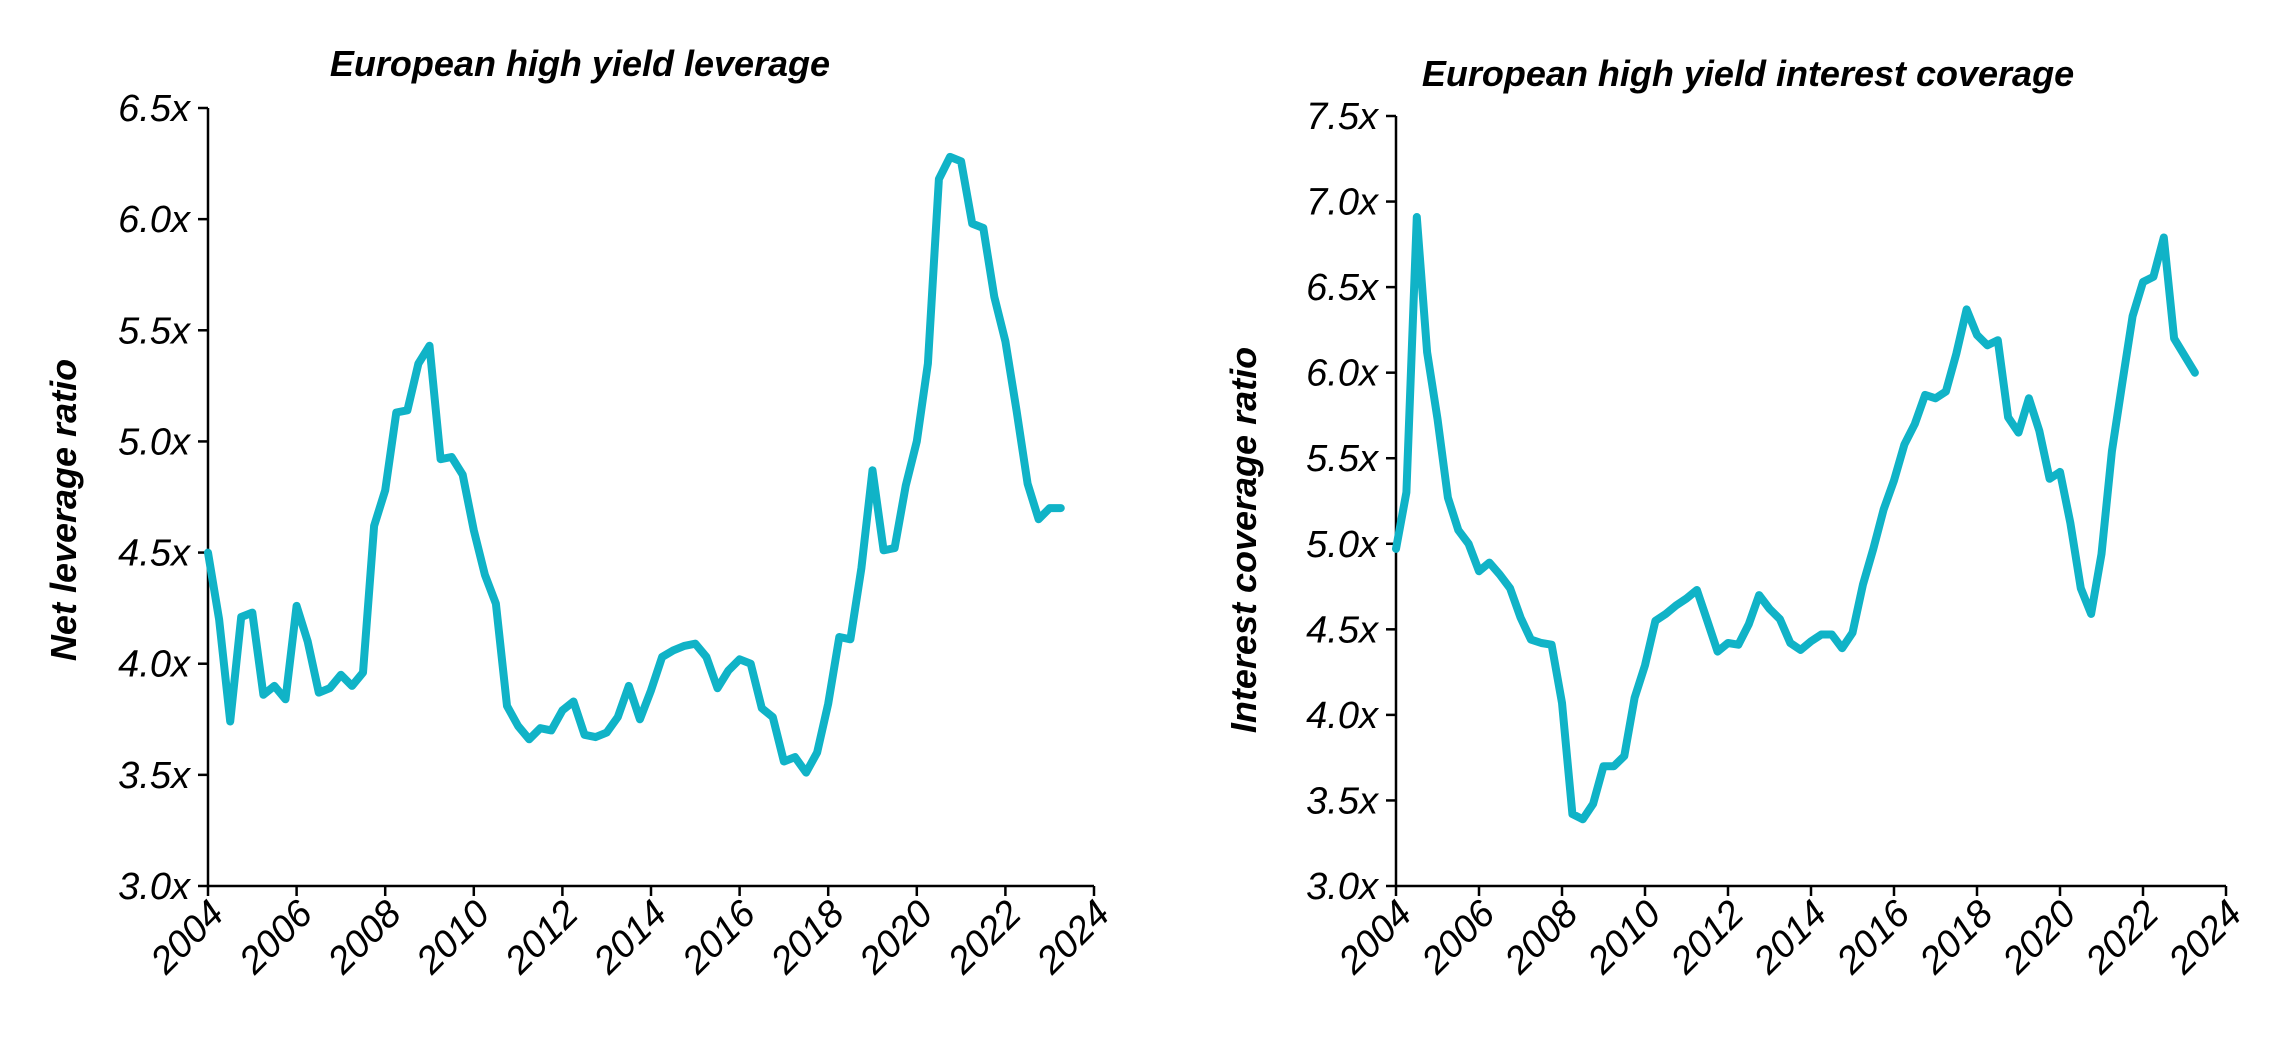 The image size is (2279, 1046). What do you see at coordinates (1243, 540) in the screenshot?
I see `y-axis-label: Interest coverage ratio` at bounding box center [1243, 540].